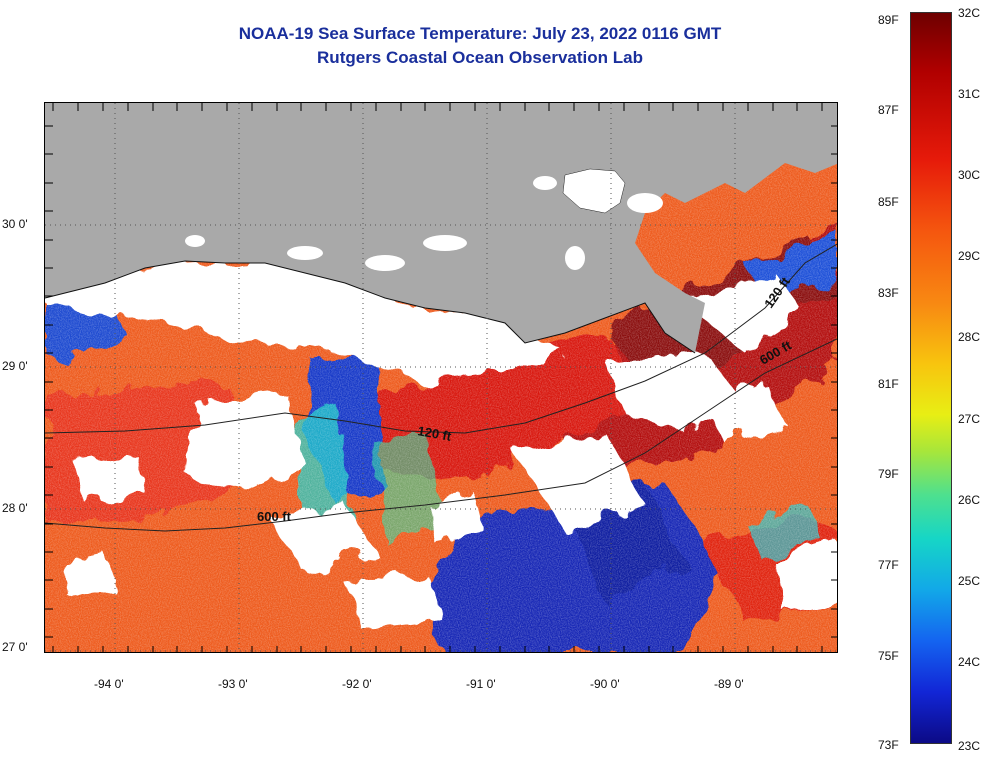  Describe the element at coordinates (15, 508) in the screenshot. I see `latitude-label: 28 0'` at that location.